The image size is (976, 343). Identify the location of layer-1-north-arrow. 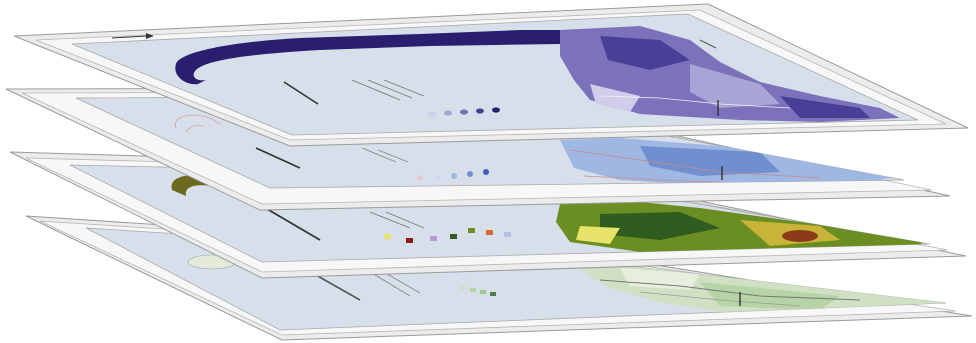
(132, 36).